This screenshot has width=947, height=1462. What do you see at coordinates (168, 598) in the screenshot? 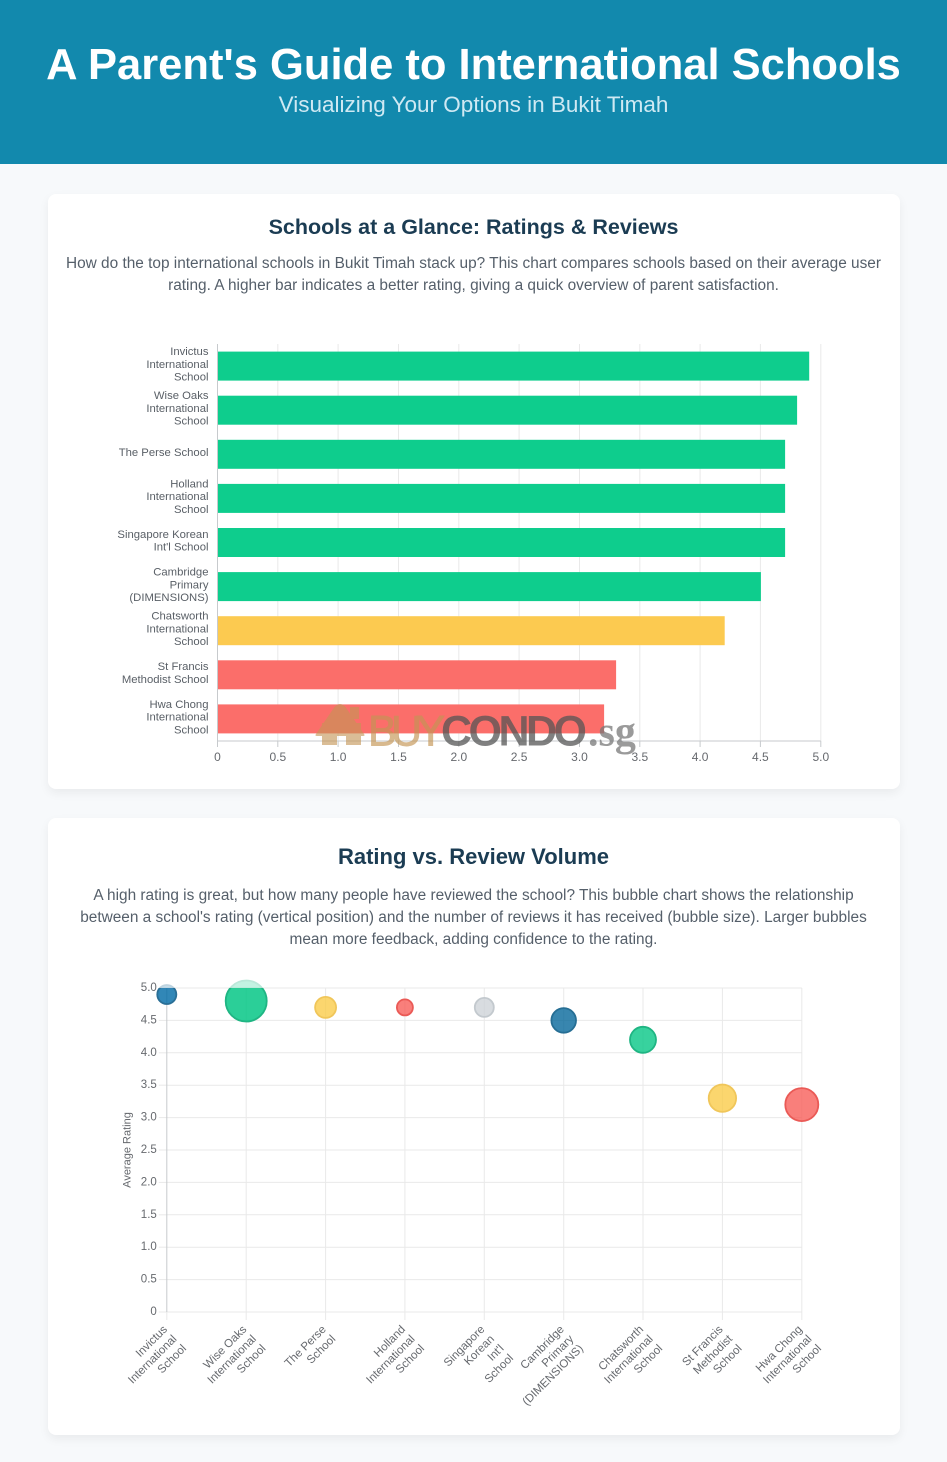
I see `svg-text: (DIMENSIONS)` at bounding box center [168, 598].